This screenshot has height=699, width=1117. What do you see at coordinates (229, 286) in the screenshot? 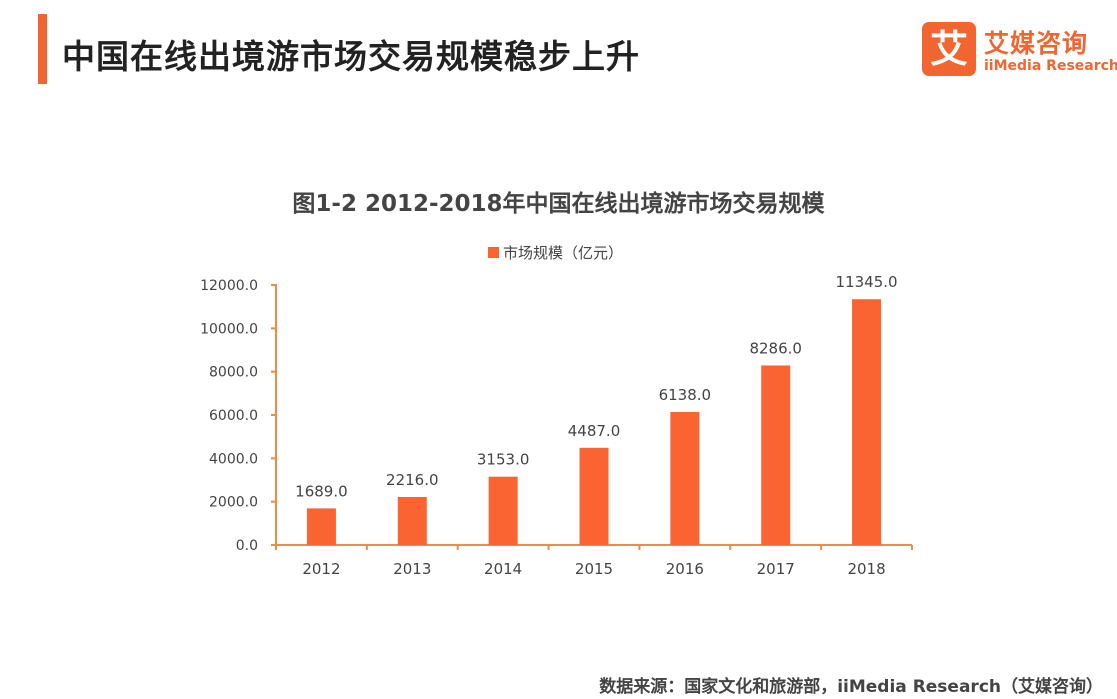
I see `y-tick-label: 12000.0` at bounding box center [229, 286].